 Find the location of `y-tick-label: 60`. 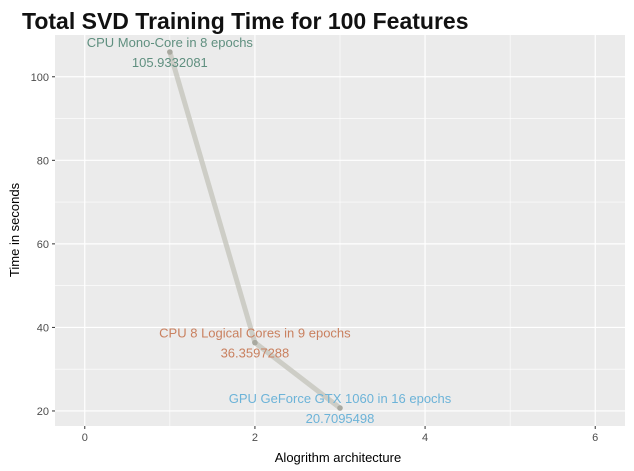

y-tick-label: 60 is located at coordinates (43, 245).